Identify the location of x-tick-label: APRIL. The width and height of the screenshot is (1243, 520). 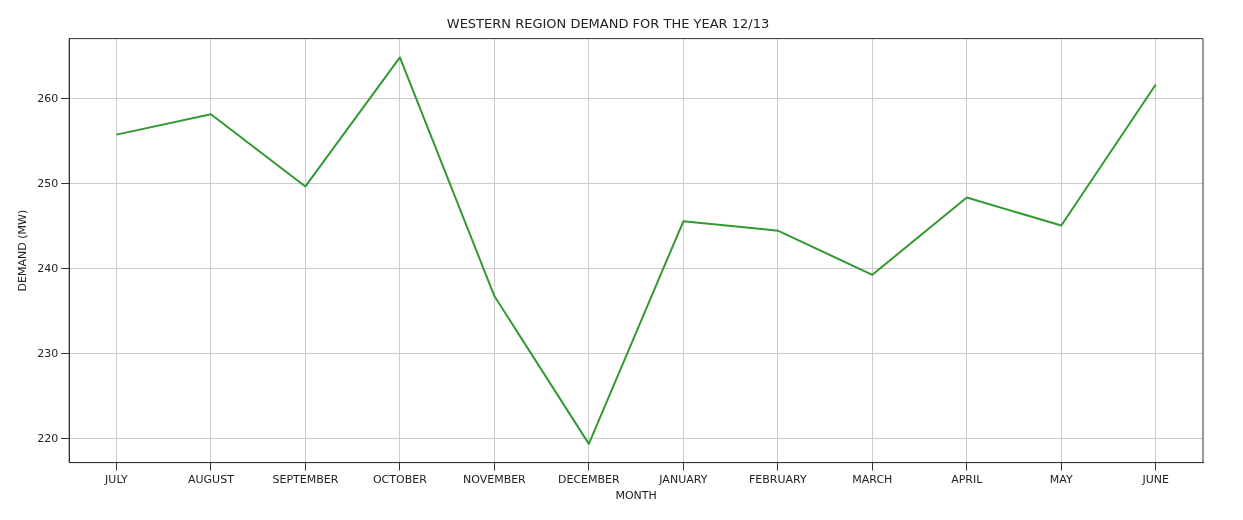
(967, 480).